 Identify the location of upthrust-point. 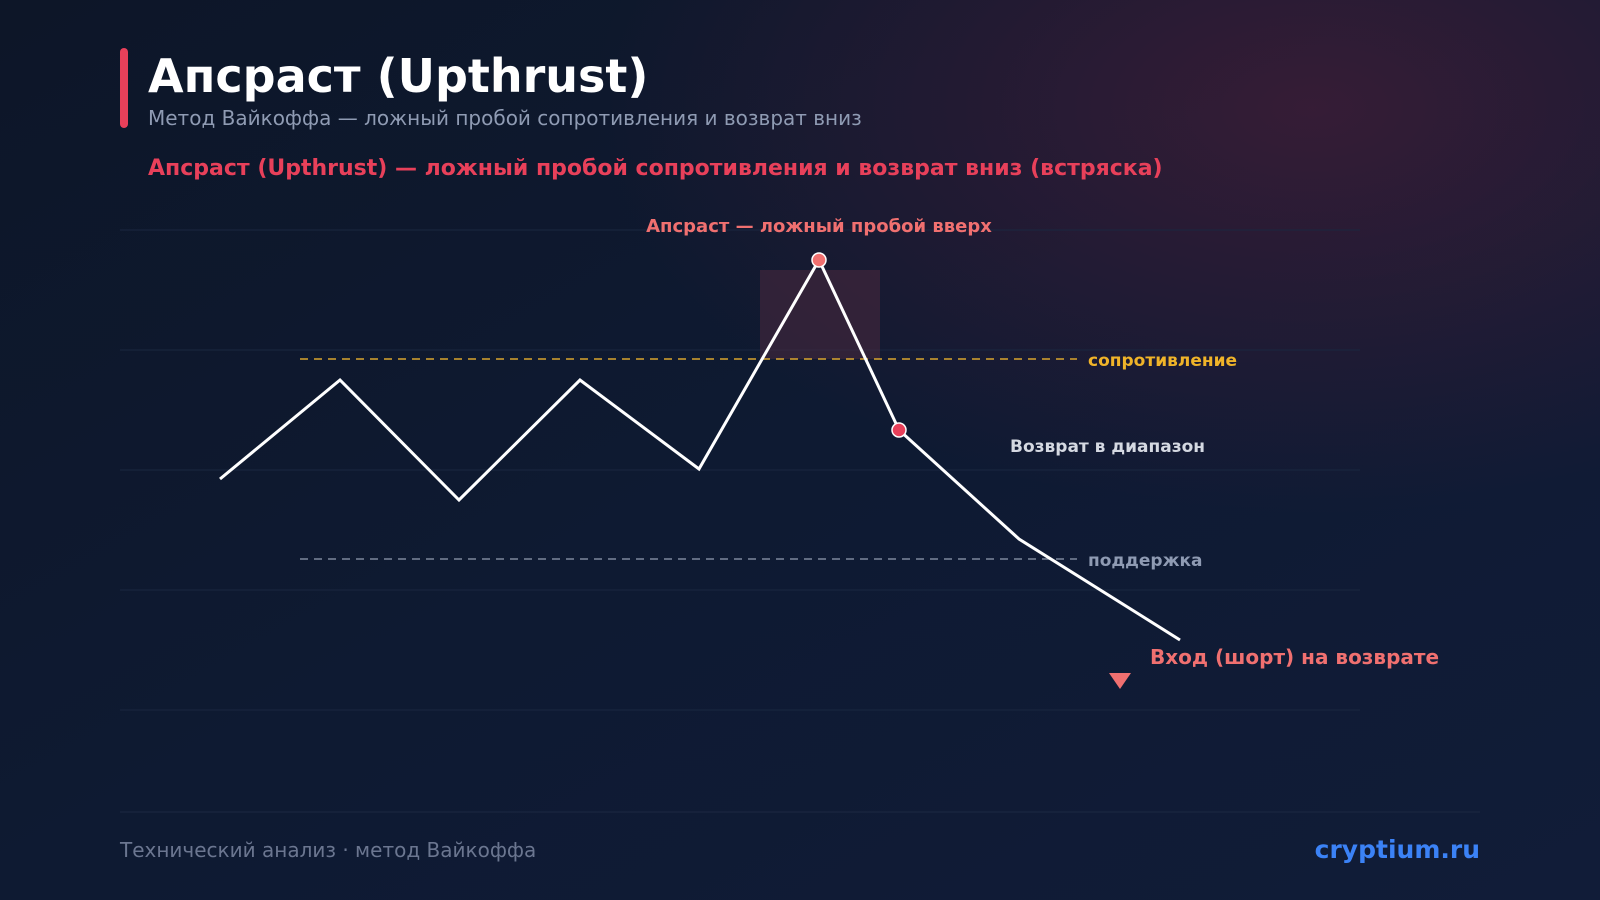
(819, 260).